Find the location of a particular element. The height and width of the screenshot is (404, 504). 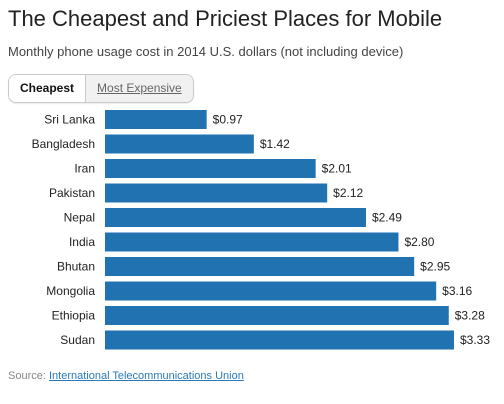

category-label: Nepal is located at coordinates (79, 218).